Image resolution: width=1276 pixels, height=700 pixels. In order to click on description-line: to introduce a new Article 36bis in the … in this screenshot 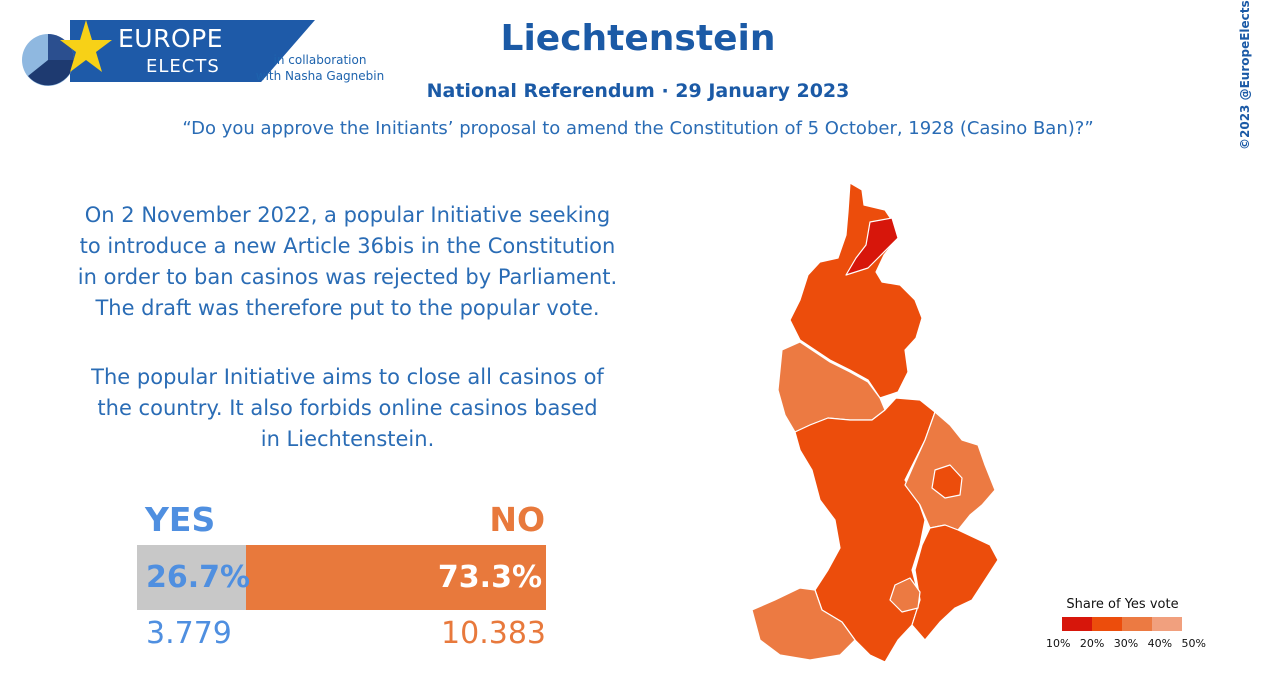, I will do `click(347, 246)`.